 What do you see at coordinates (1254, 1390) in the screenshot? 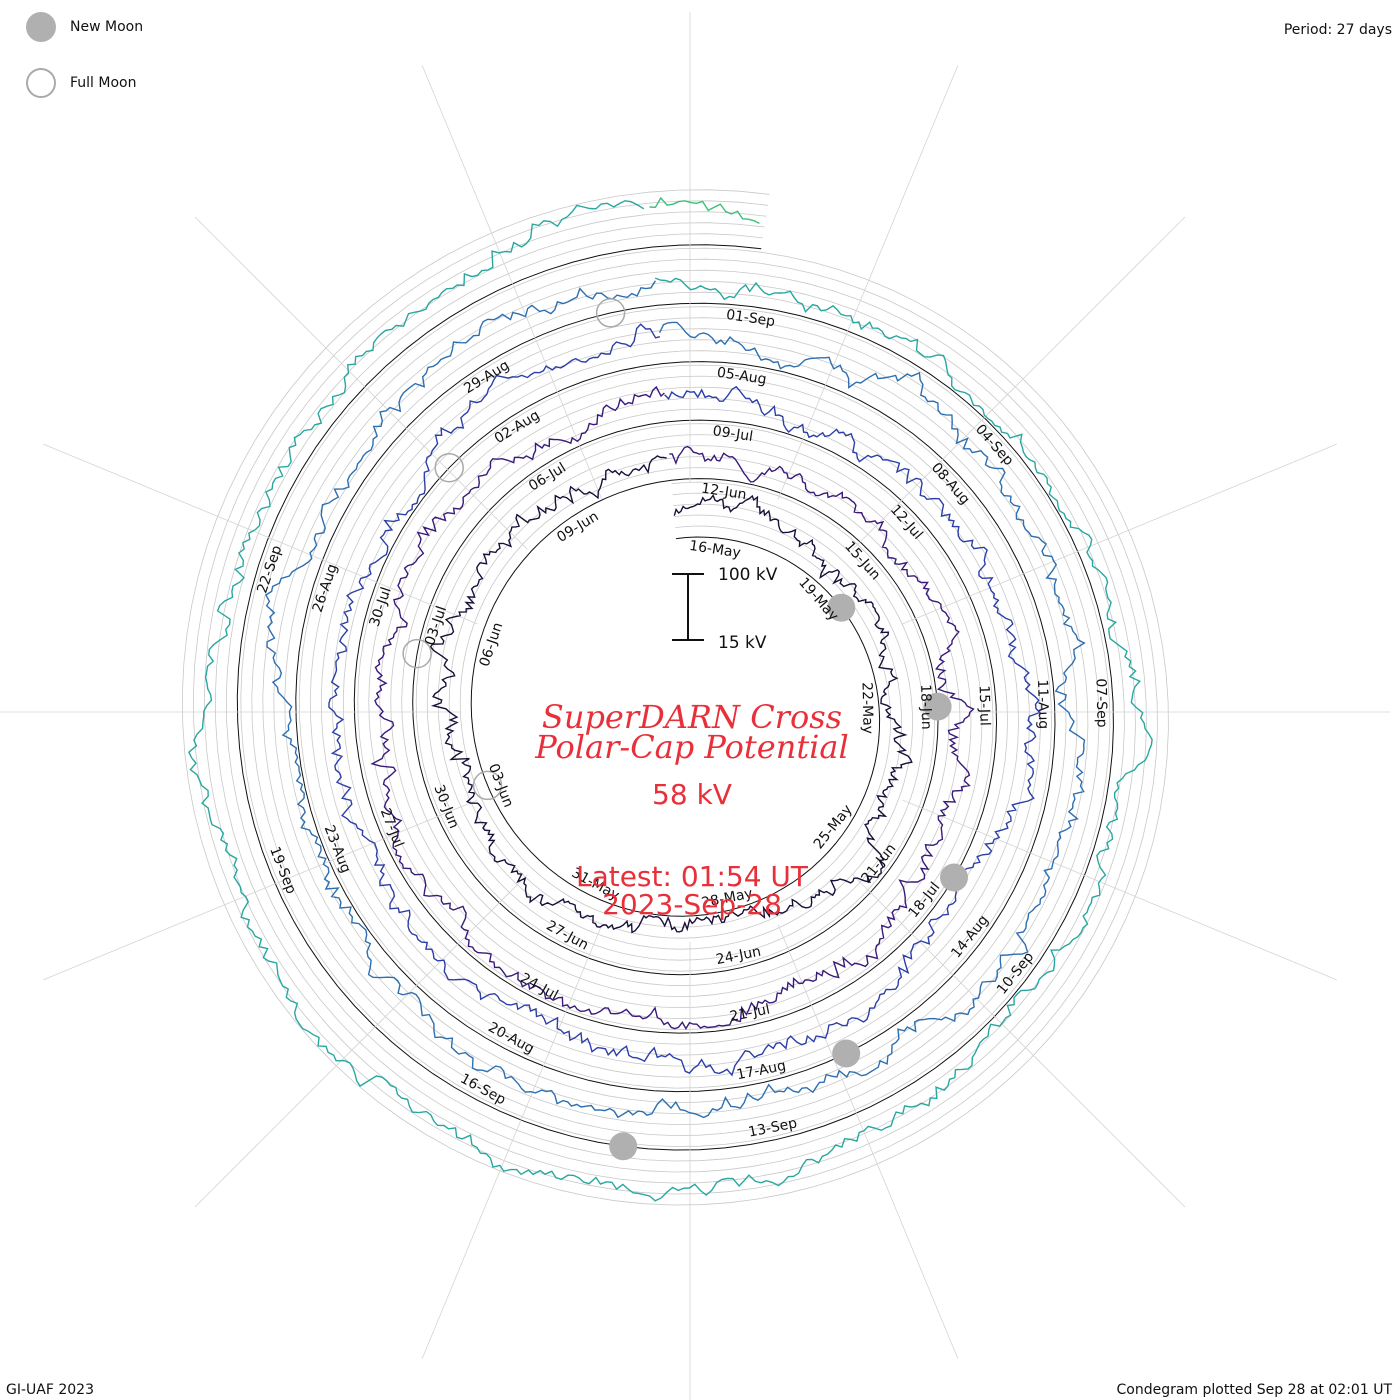
I see `footer-plotted-time: Condegram plotted Sep 28 at 02:01 UT` at bounding box center [1254, 1390].